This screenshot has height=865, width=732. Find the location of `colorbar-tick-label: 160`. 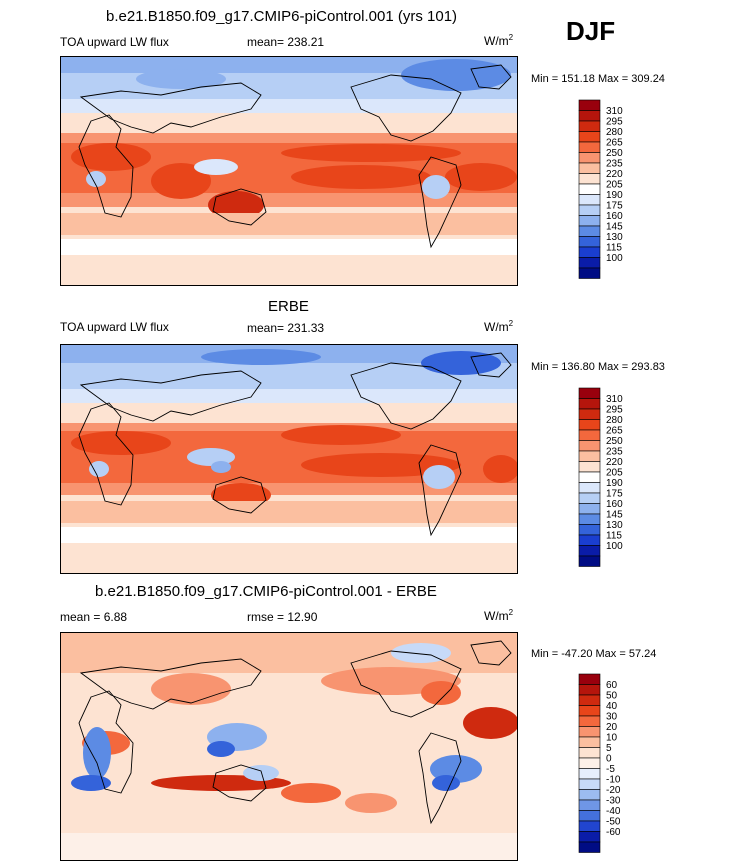

colorbar-tick-label: 160 is located at coordinates (614, 504).